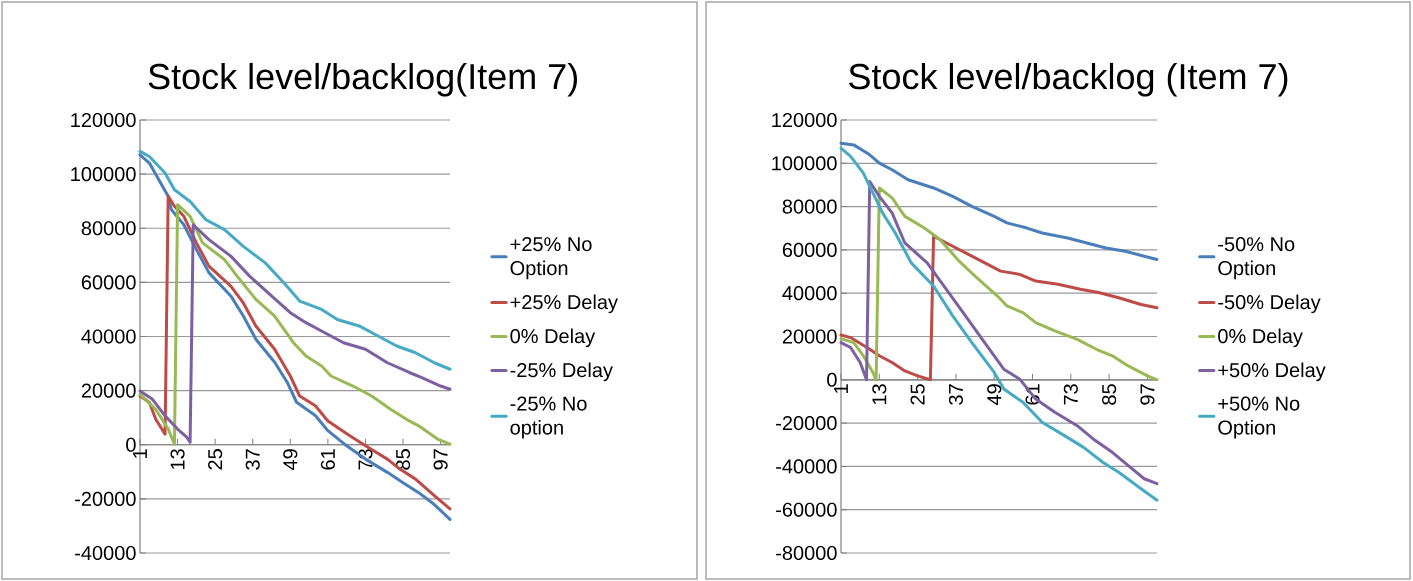 Image resolution: width=1413 pixels, height=581 pixels. I want to click on legend-label: +50% Delay, so click(1272, 372).